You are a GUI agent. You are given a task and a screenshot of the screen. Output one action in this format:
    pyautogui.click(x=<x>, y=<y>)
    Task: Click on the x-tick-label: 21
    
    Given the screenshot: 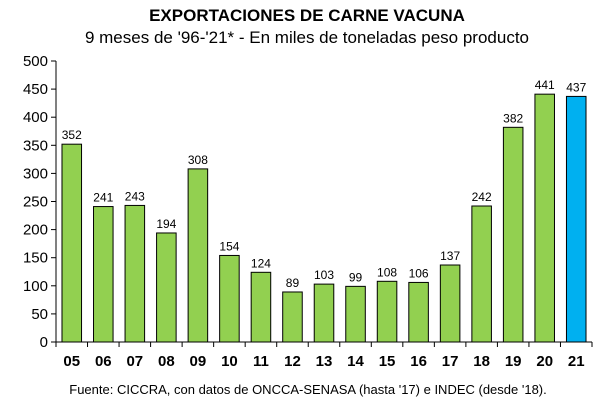 What is the action you would take?
    pyautogui.click(x=576, y=361)
    